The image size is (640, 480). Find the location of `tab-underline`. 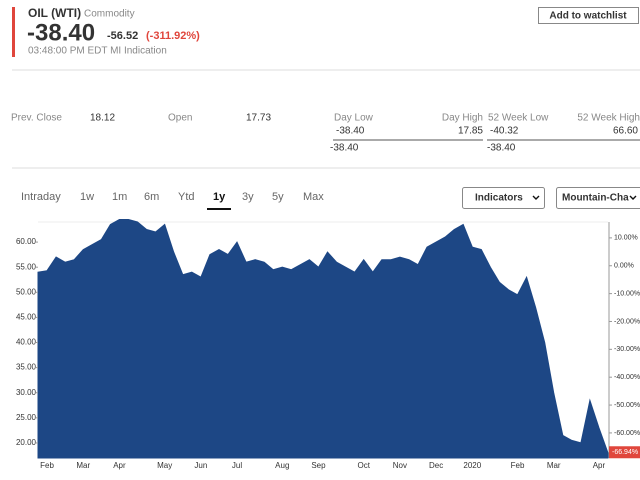

tab-underline is located at coordinates (219, 209).